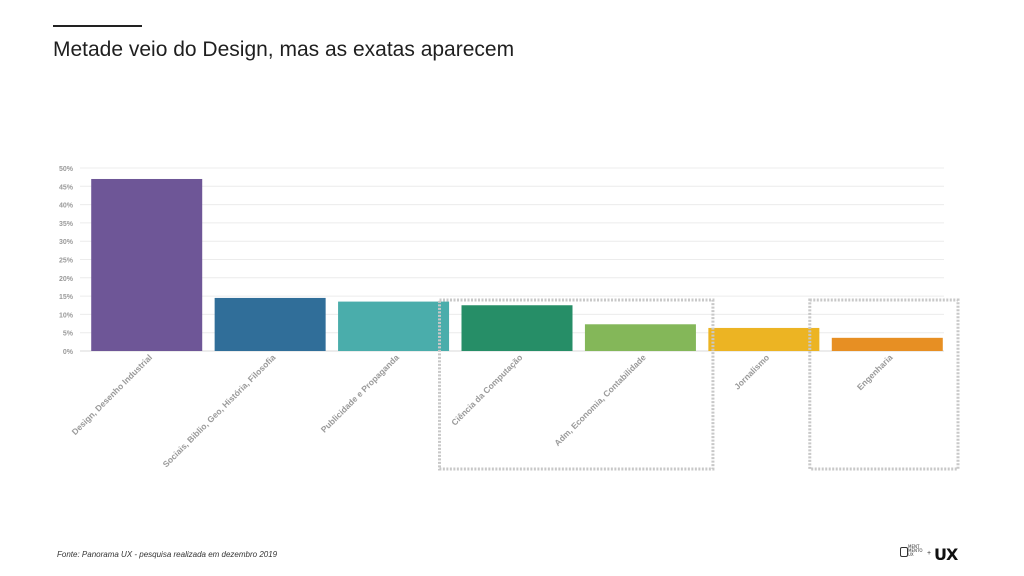 The image size is (1024, 576). I want to click on logo-small-text: MENT MENTO UX, so click(915, 551).